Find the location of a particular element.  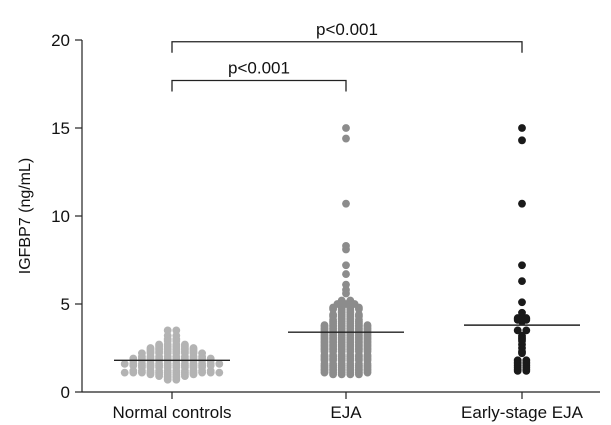

y-tick-label: 15 is located at coordinates (60, 128).